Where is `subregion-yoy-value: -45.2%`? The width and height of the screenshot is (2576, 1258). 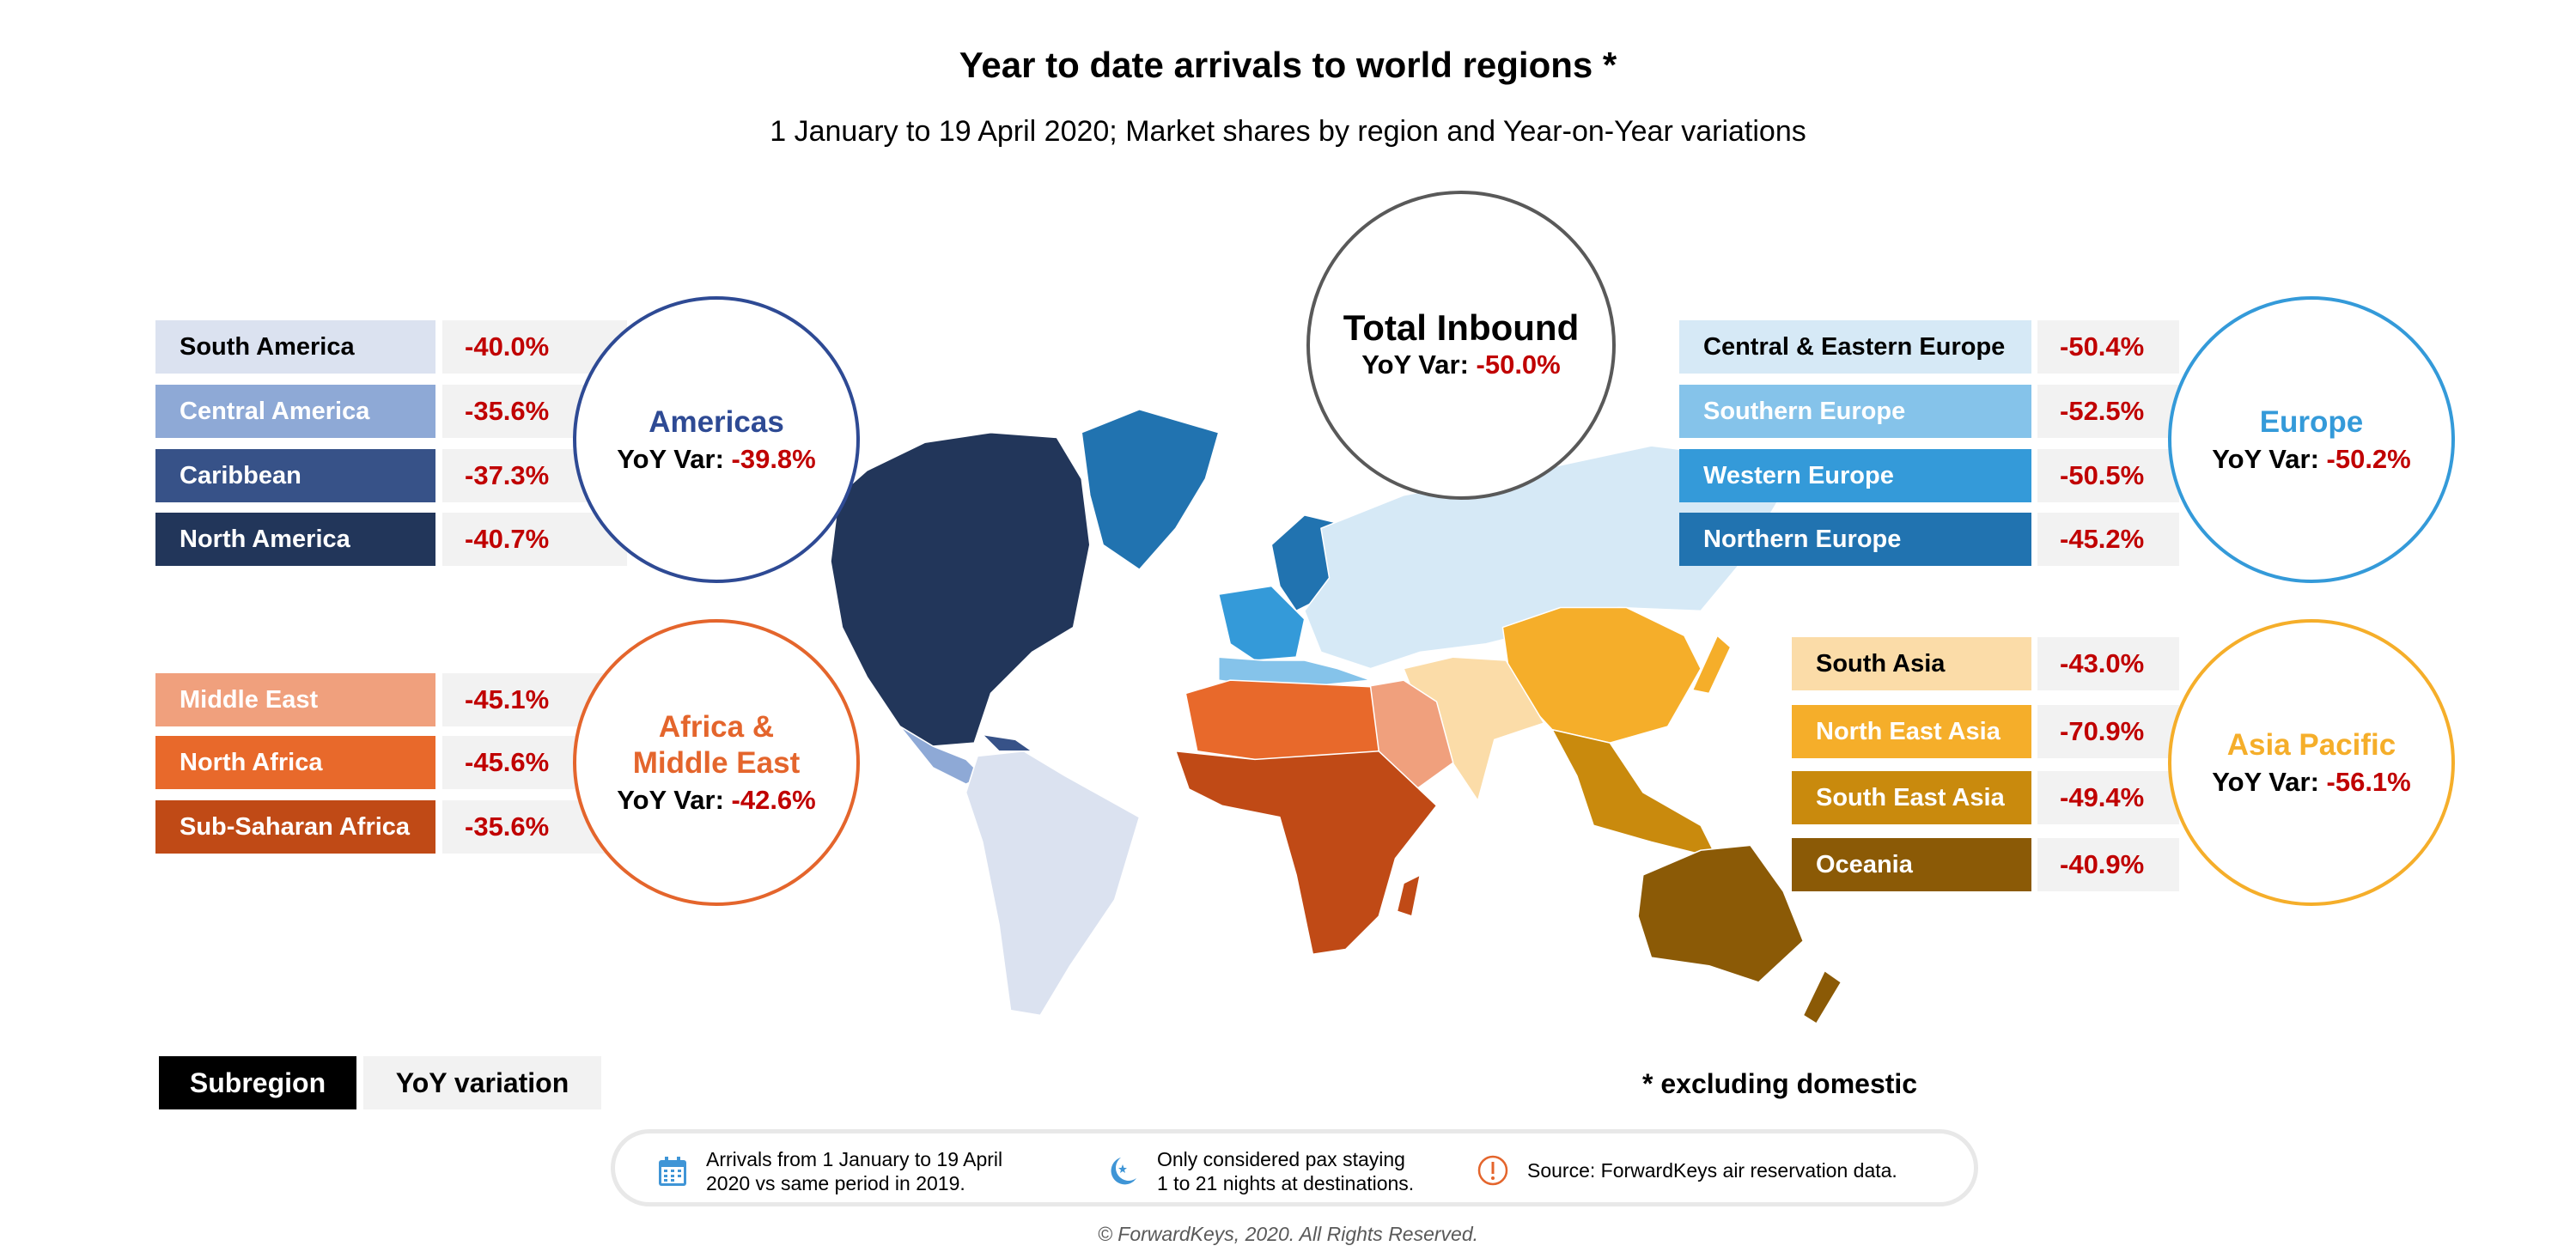 subregion-yoy-value: -45.2% is located at coordinates (2108, 539).